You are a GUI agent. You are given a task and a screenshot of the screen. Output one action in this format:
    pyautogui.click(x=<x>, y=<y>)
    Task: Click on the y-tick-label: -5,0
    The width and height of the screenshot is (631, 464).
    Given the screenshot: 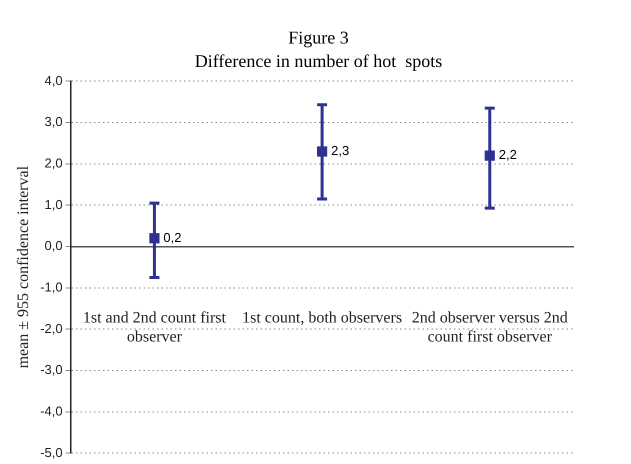 What is the action you would take?
    pyautogui.click(x=51, y=452)
    